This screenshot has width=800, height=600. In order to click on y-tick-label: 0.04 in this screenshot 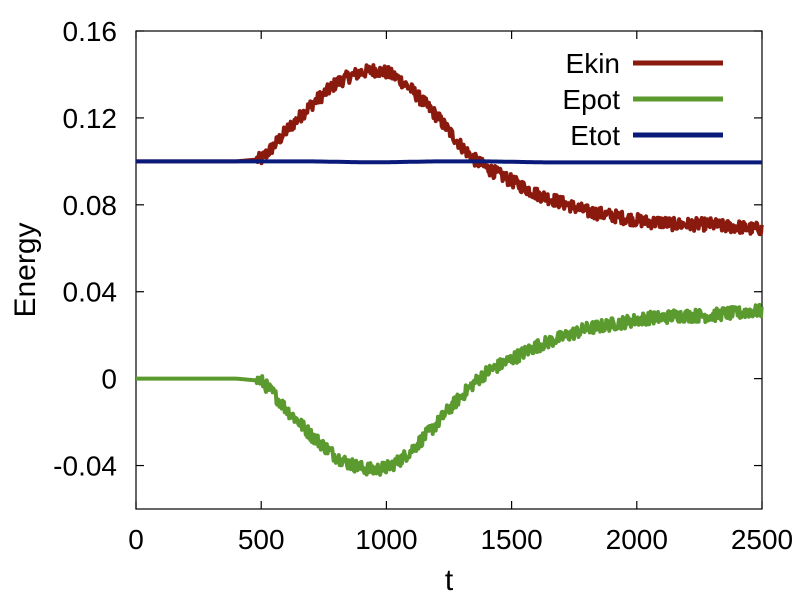, I will do `click(90, 292)`.